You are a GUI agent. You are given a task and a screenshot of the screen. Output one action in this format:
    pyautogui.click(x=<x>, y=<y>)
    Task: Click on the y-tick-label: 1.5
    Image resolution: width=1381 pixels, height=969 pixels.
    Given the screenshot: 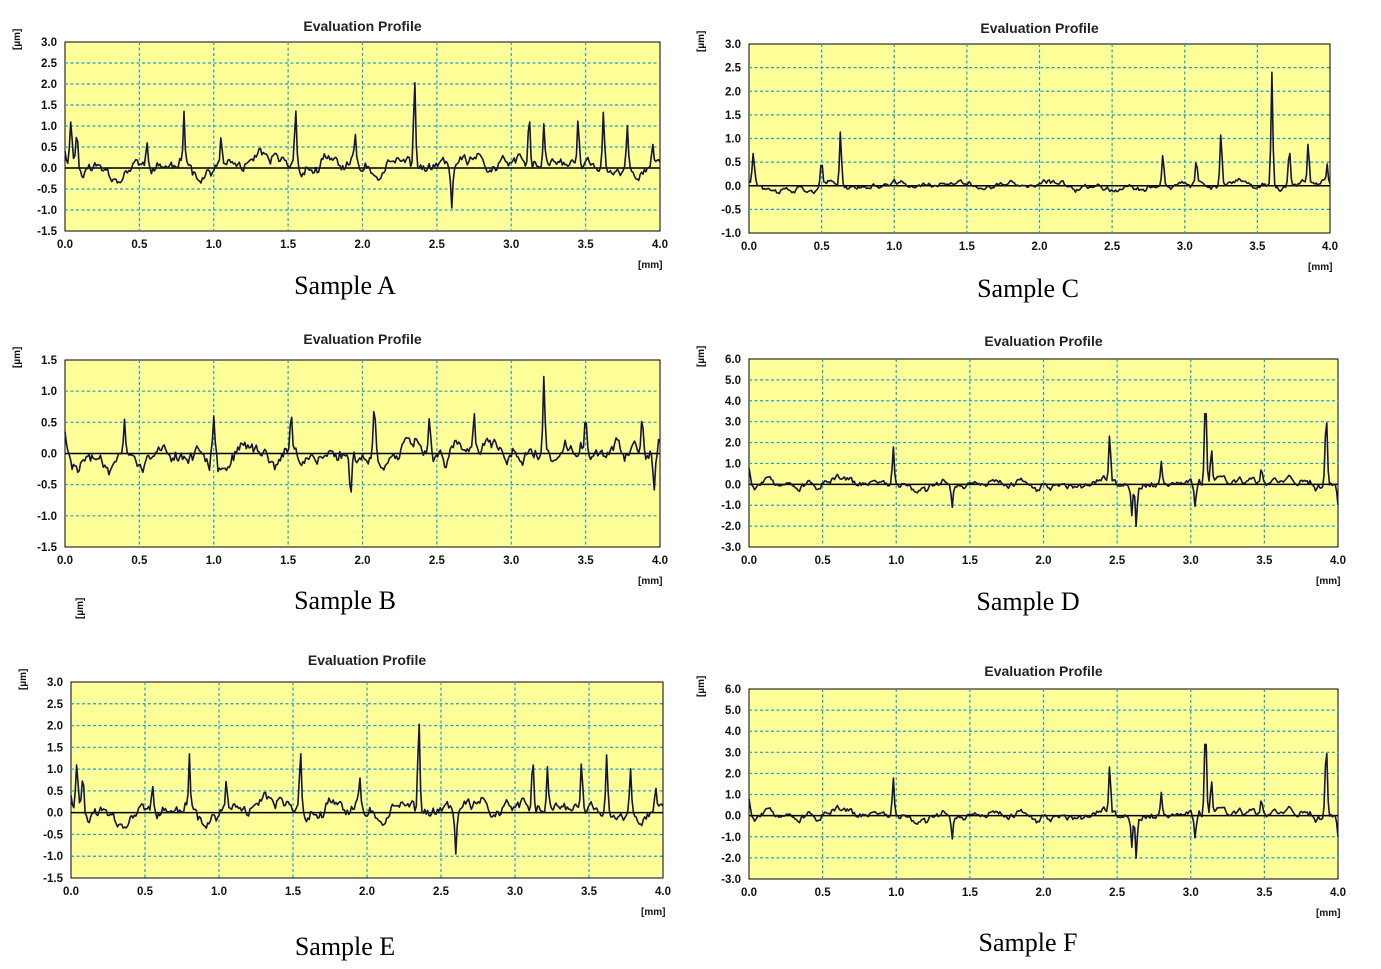 What is the action you would take?
    pyautogui.click(x=55, y=748)
    